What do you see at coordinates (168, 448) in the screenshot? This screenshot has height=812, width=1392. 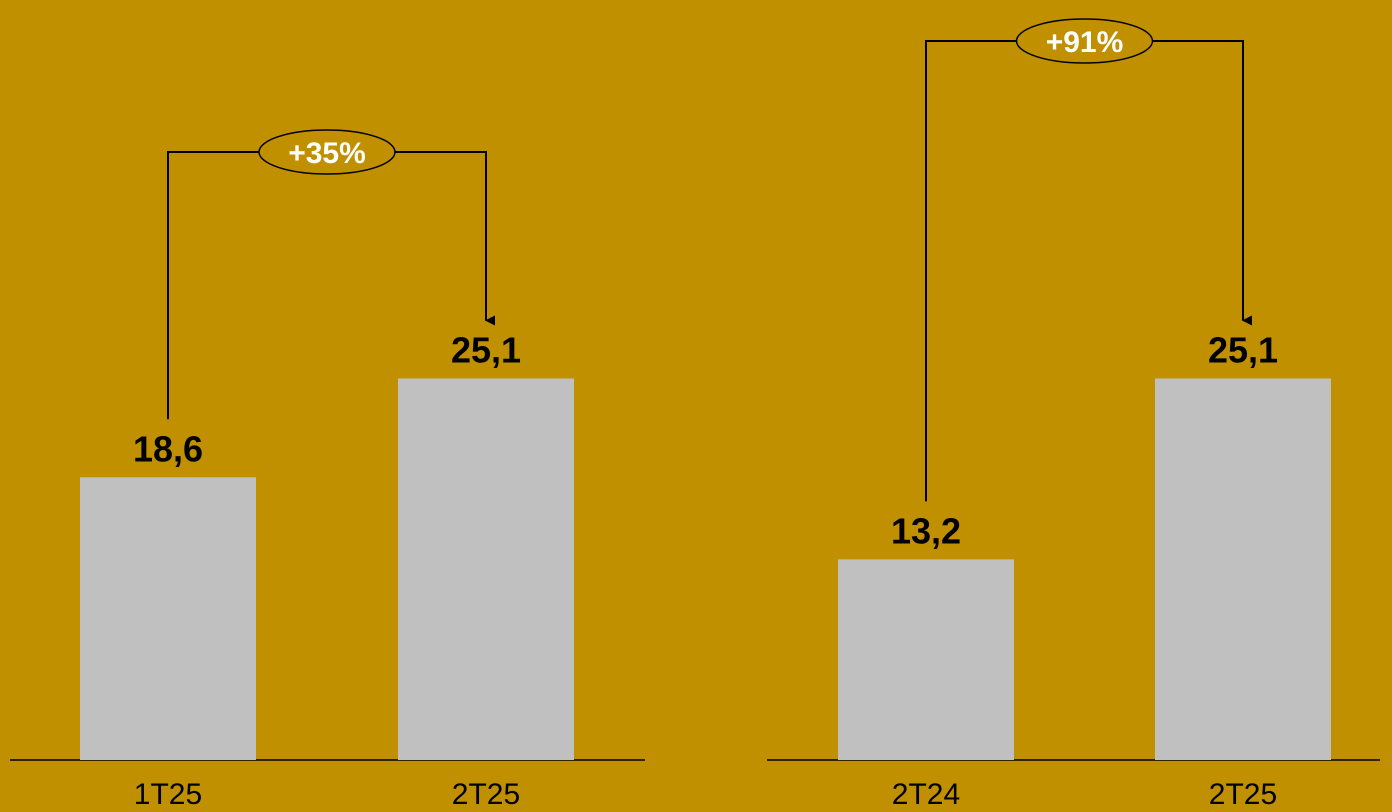 I see `data-label: 18,6` at bounding box center [168, 448].